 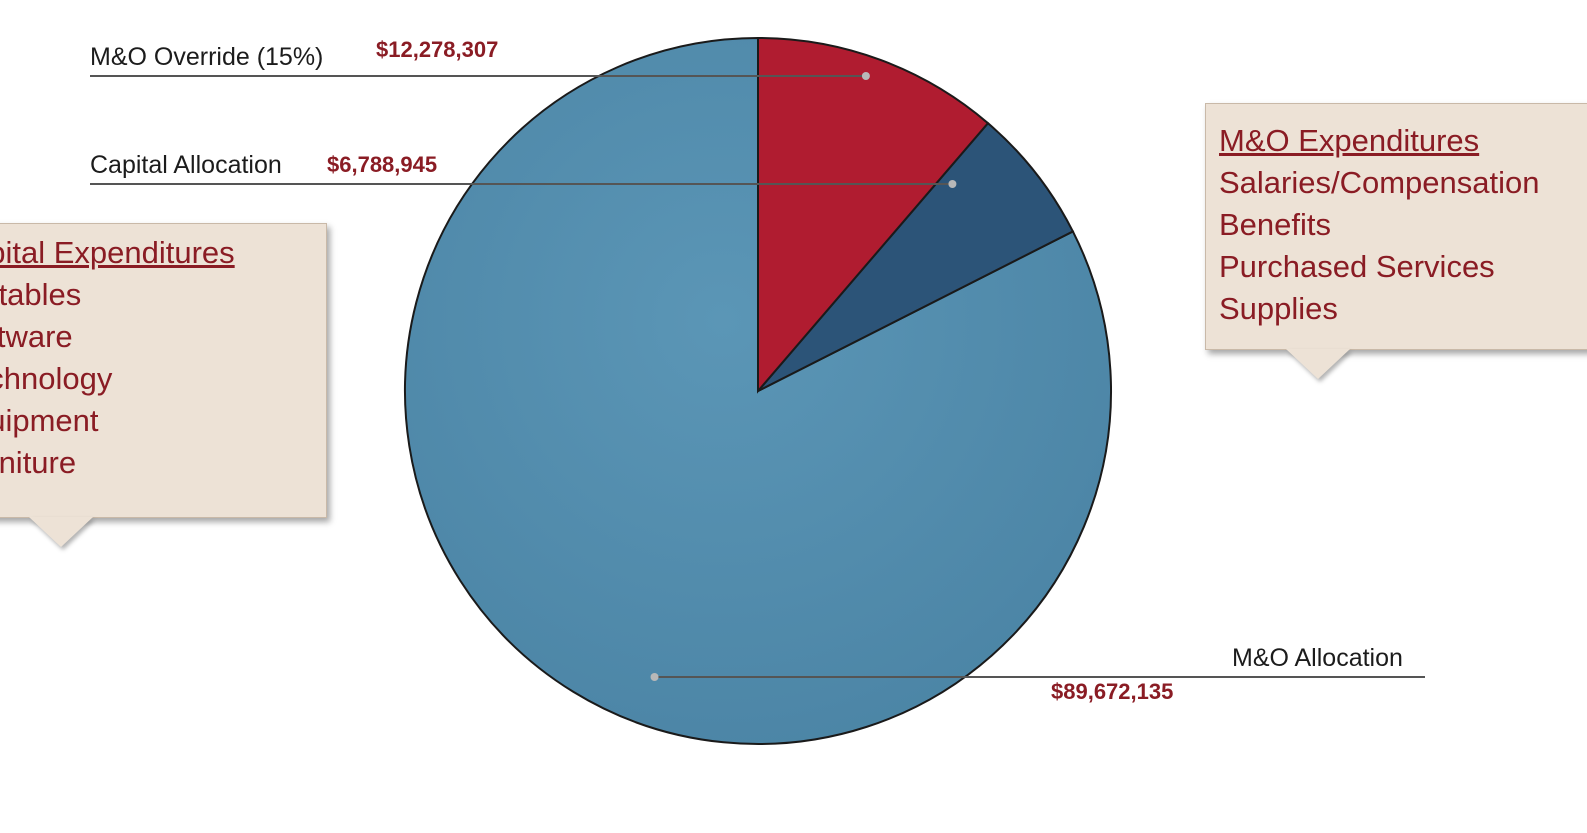 I want to click on slice-value-mo-override: $12,278,307, so click(x=437, y=49).